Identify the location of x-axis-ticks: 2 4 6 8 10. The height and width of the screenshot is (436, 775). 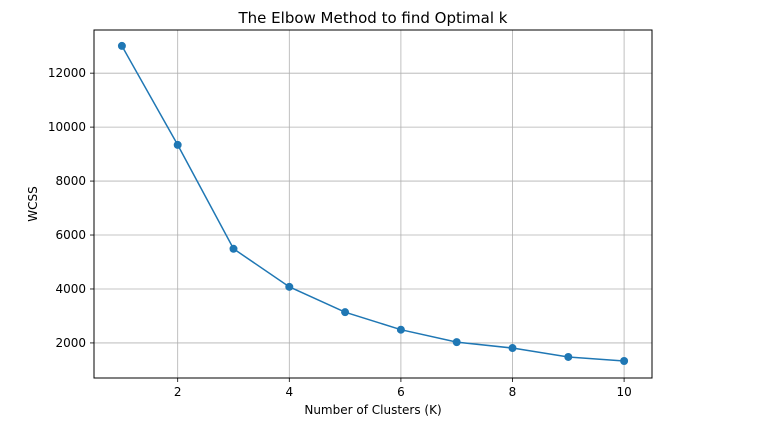
(403, 388).